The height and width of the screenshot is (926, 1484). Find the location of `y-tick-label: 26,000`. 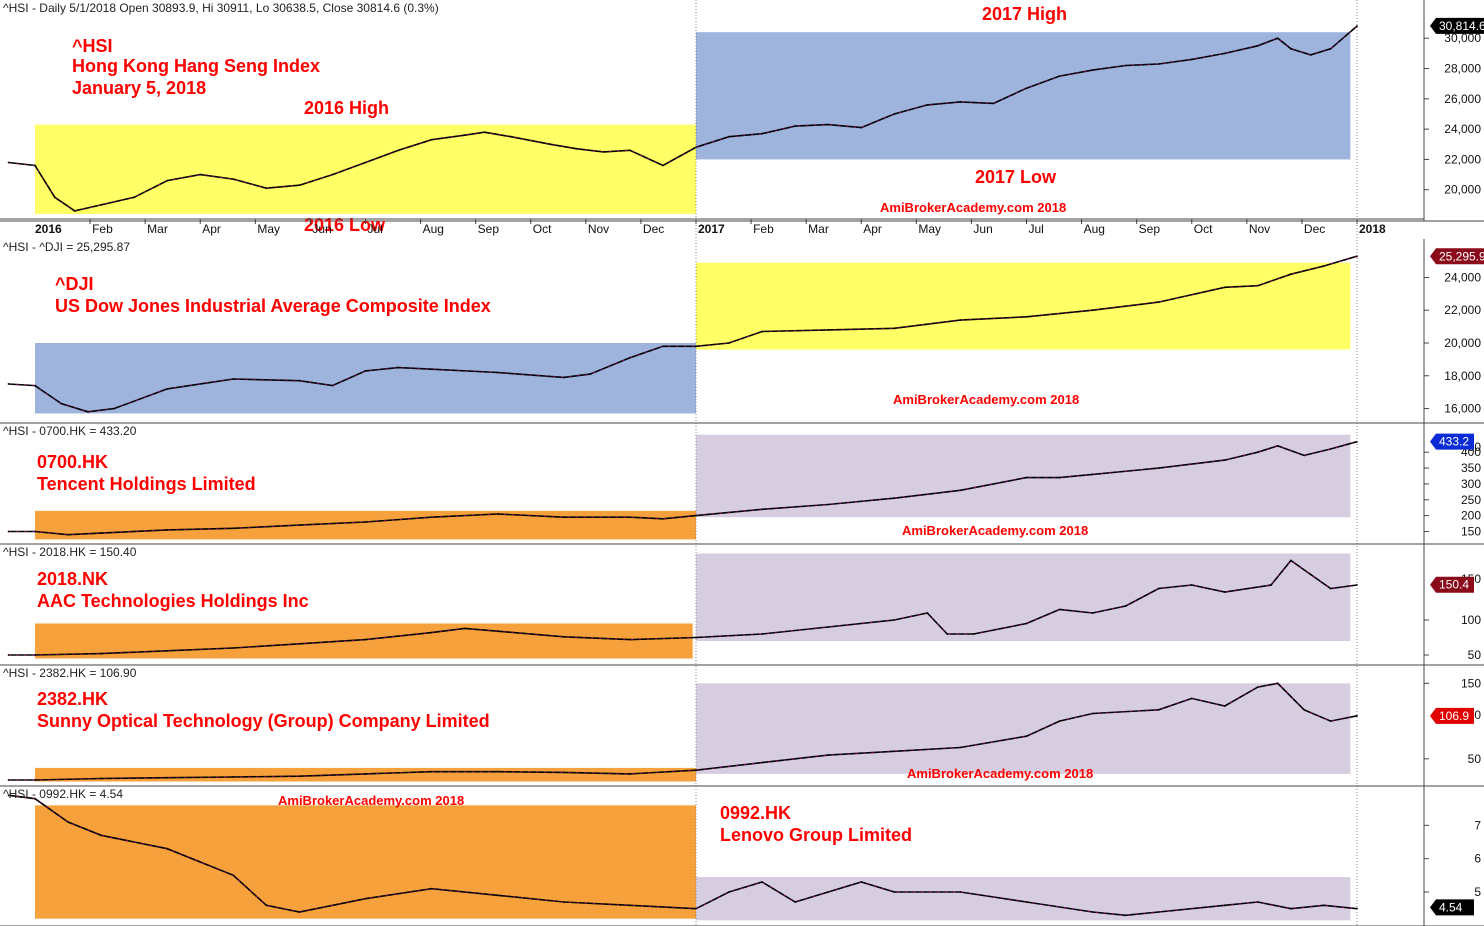

y-tick-label: 26,000 is located at coordinates (1462, 99).